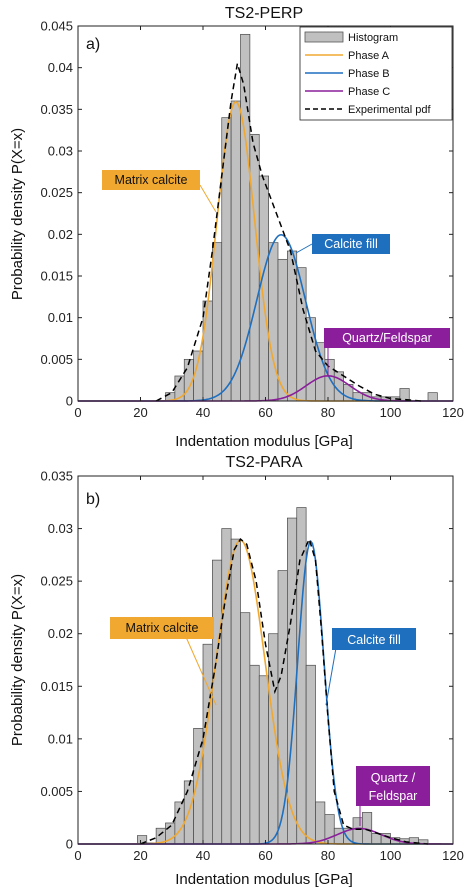 The width and height of the screenshot is (474, 888). Describe the element at coordinates (369, 74) in the screenshot. I see `legend-entry: Phase B` at that location.